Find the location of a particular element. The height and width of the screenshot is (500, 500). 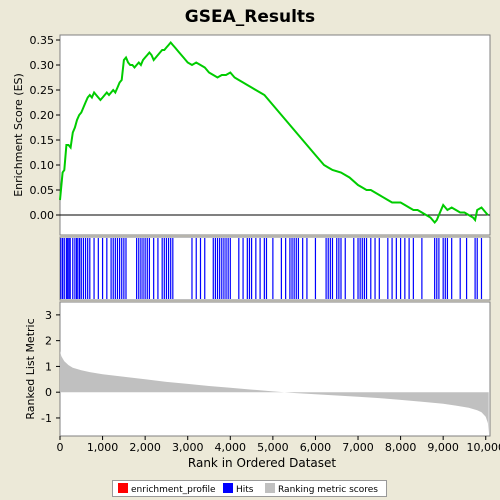

x-tick-label: 1,000 is located at coordinates (103, 447).